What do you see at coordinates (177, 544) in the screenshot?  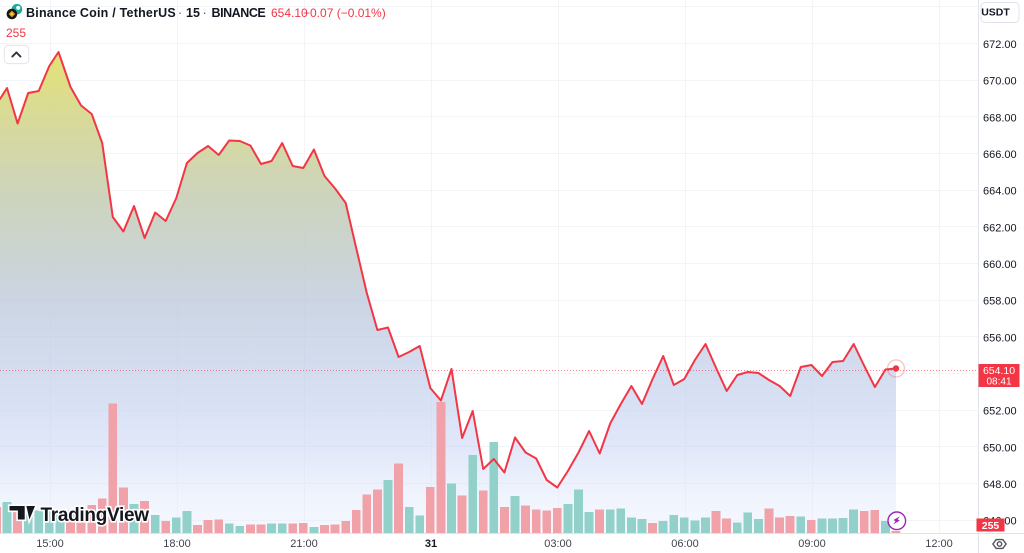 I see `svg-text: 18:00` at bounding box center [177, 544].